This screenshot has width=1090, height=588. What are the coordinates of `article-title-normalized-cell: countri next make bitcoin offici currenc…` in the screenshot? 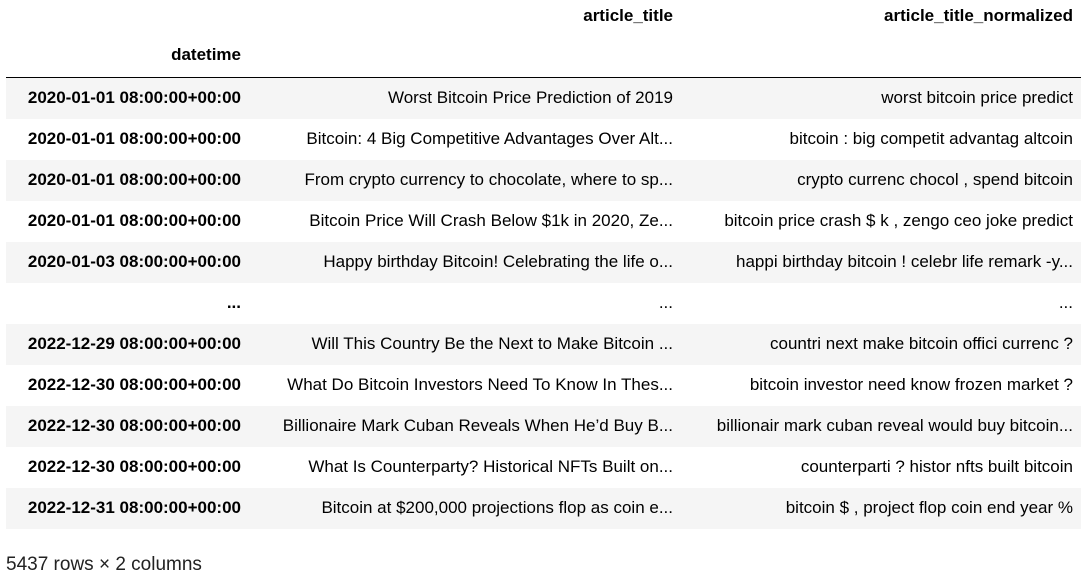 It's located at (921, 343).